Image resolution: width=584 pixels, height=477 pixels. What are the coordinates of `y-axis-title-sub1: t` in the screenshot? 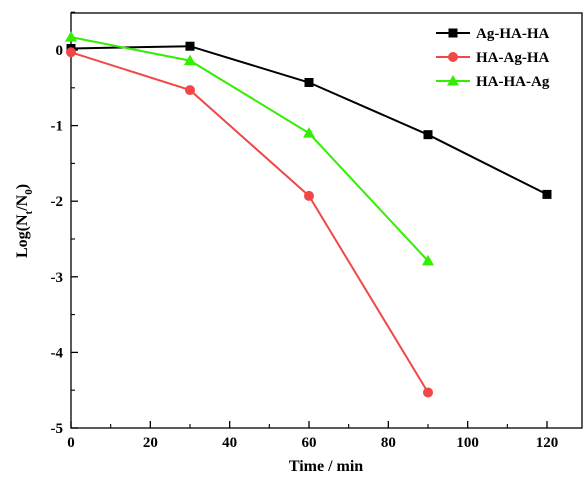 It's located at (29, 212).